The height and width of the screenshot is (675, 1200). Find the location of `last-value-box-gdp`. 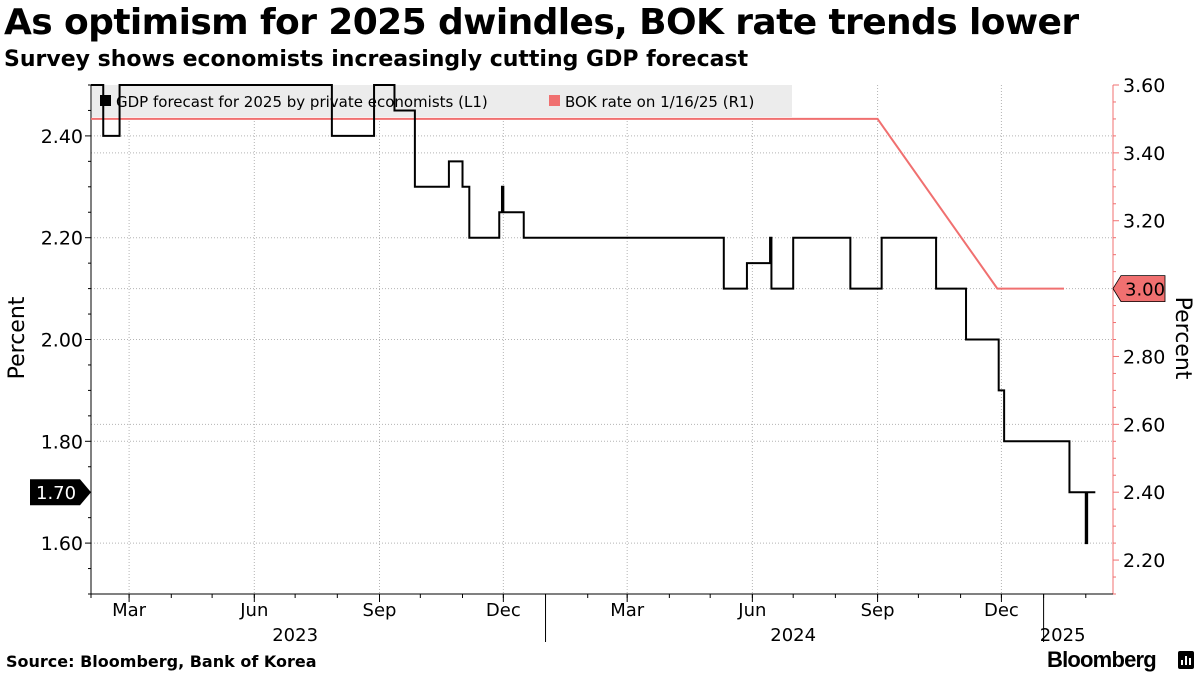

last-value-box-gdp is located at coordinates (60, 492).